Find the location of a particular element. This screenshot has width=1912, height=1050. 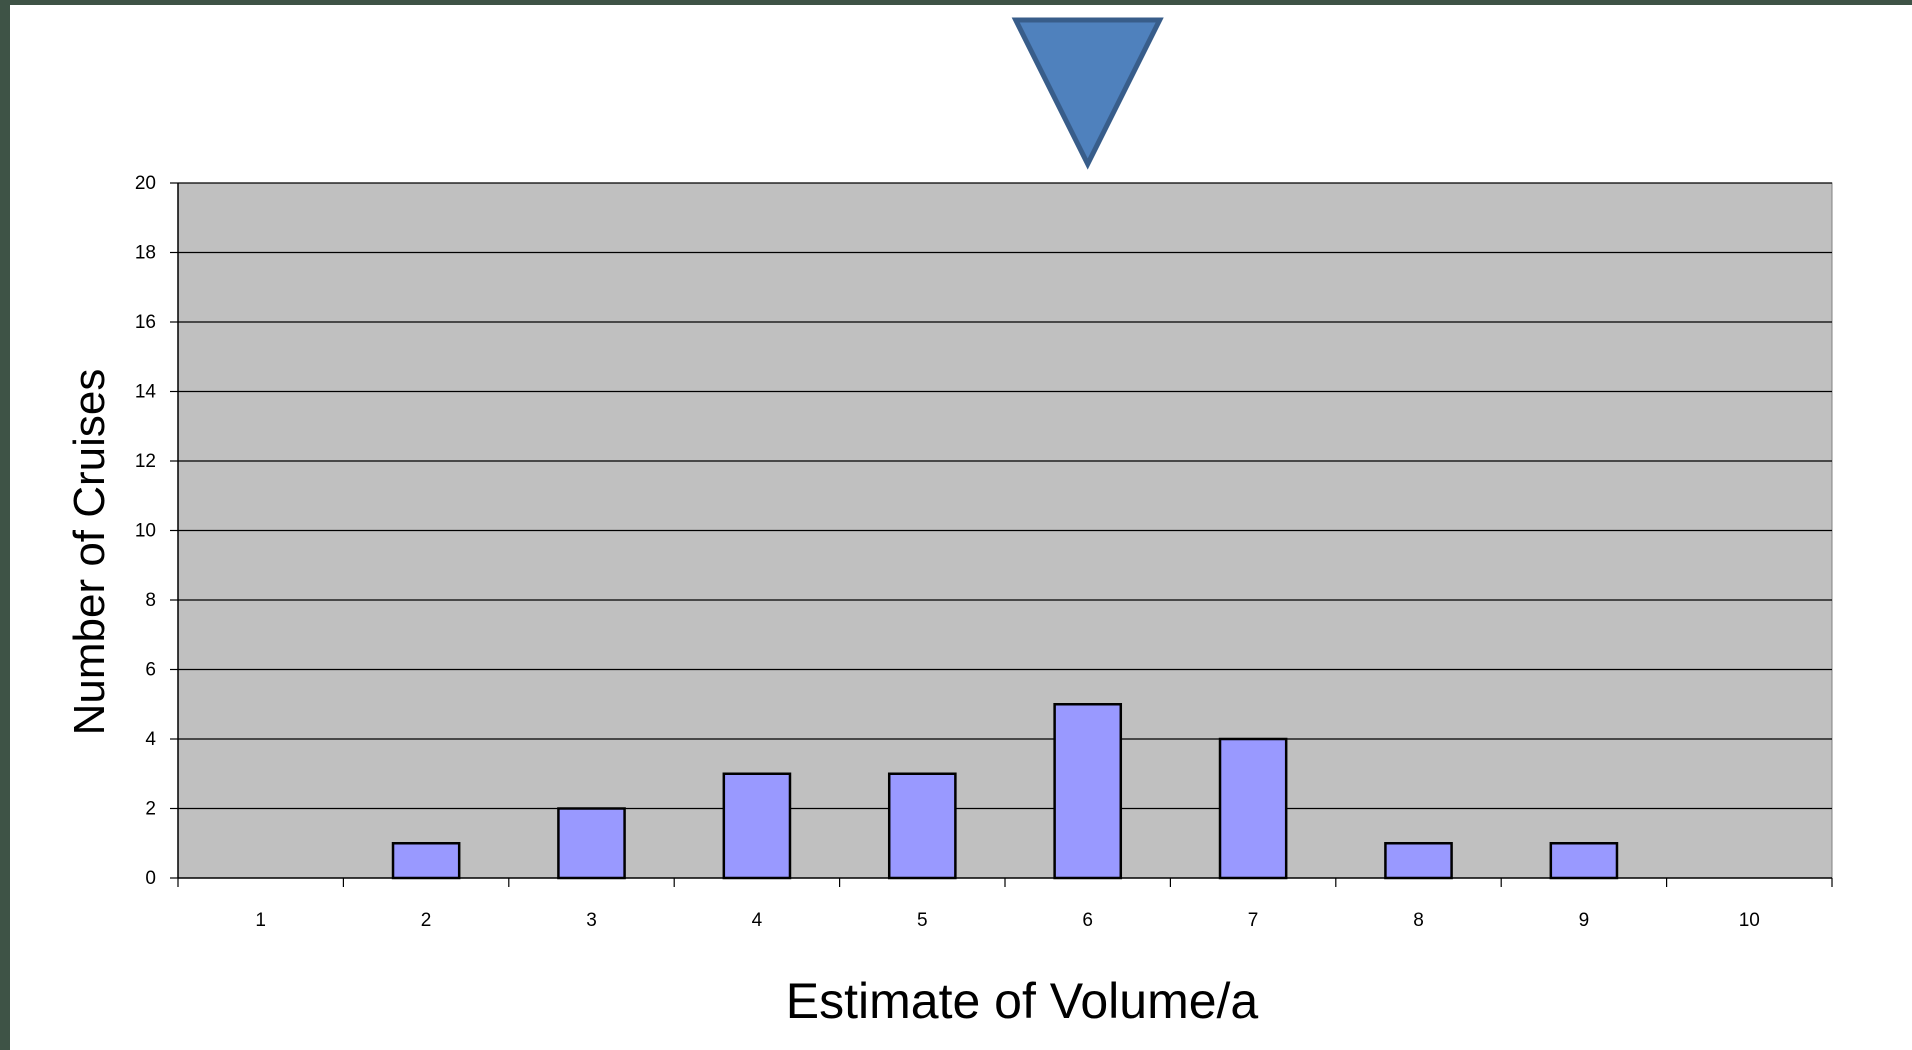

y-tick-label: 10 is located at coordinates (145, 531).